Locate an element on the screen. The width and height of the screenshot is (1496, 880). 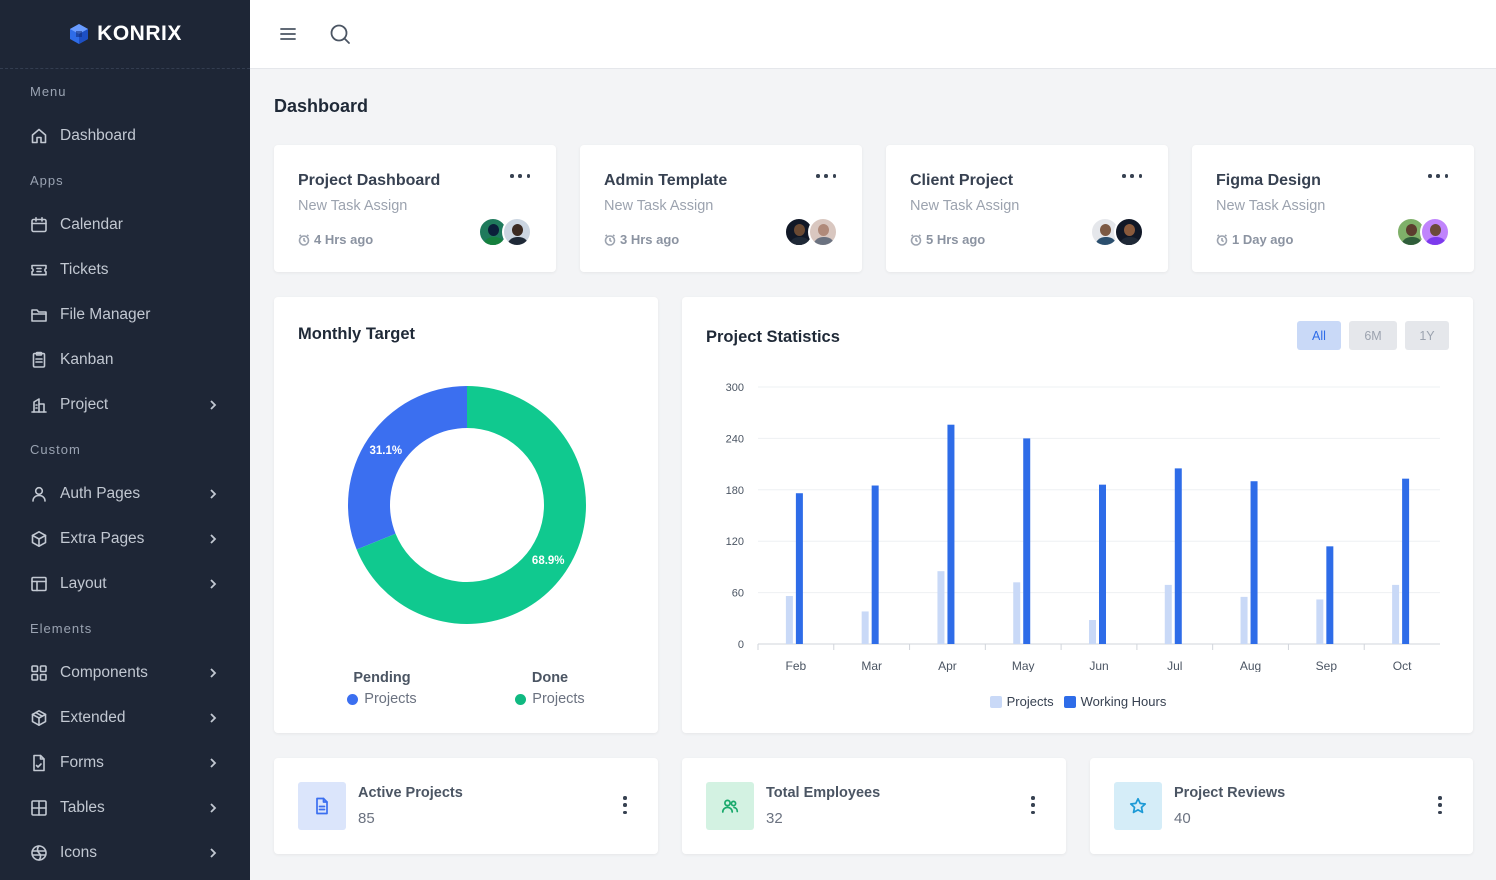
brand-name: KONRIX is located at coordinates (139, 33).